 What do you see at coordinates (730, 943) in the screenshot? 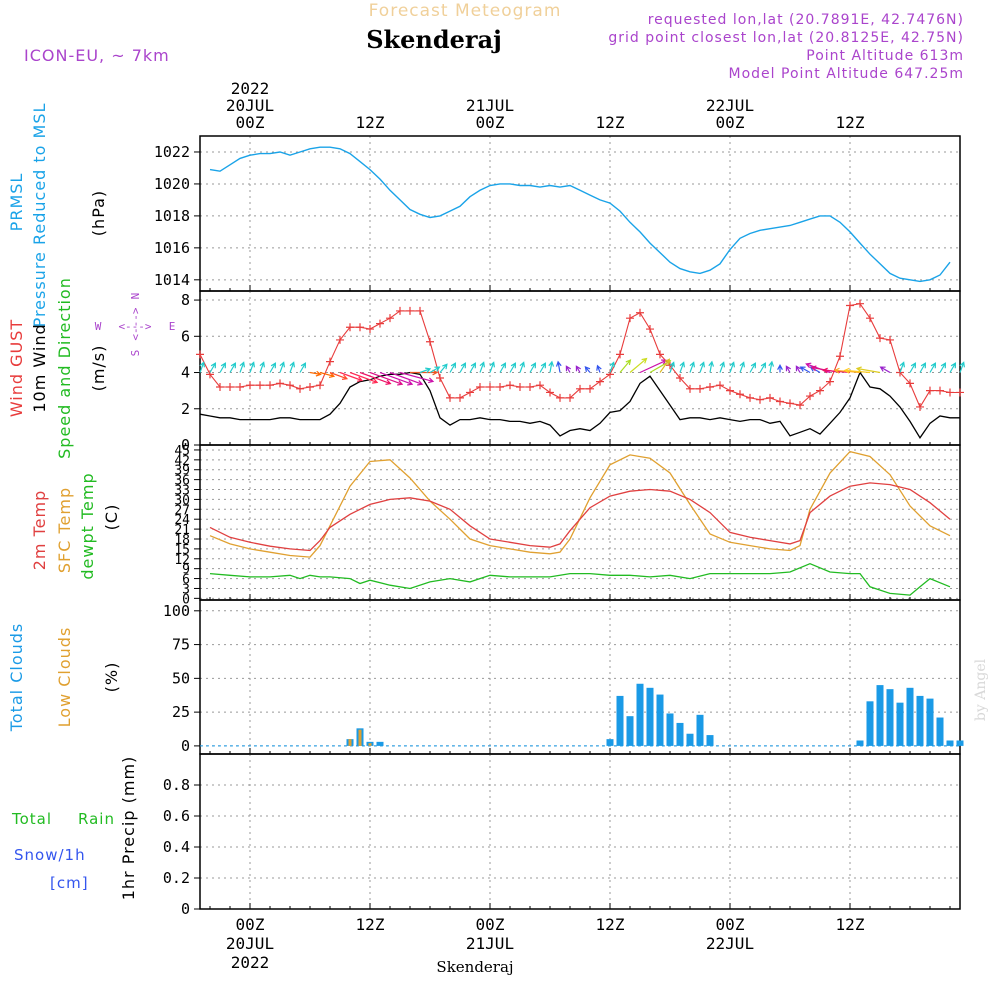
I see `time-label-bottom: 22JUL` at bounding box center [730, 943].